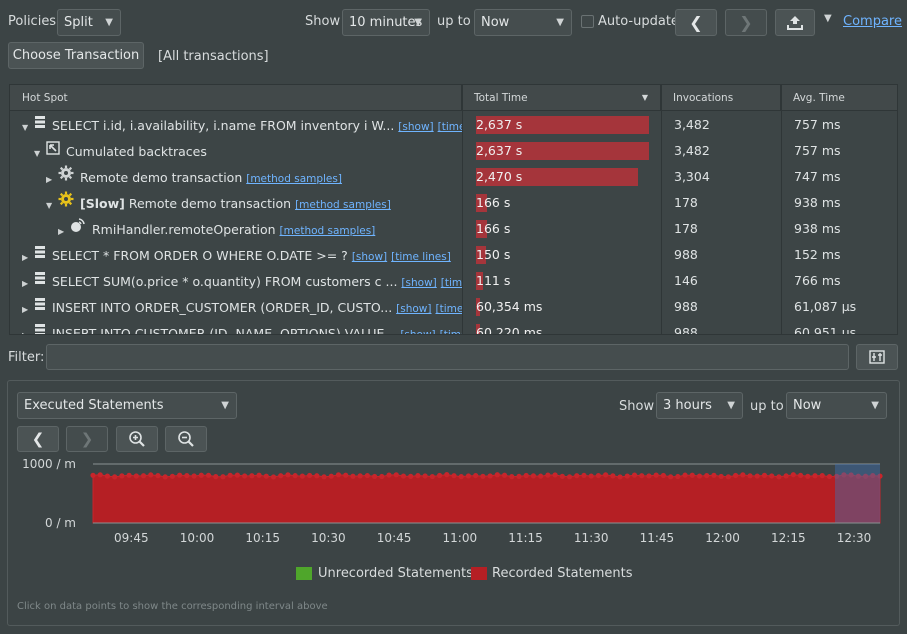 This screenshot has width=907, height=634. I want to click on show-range-select: 10 minutes ▼, so click(386, 22).